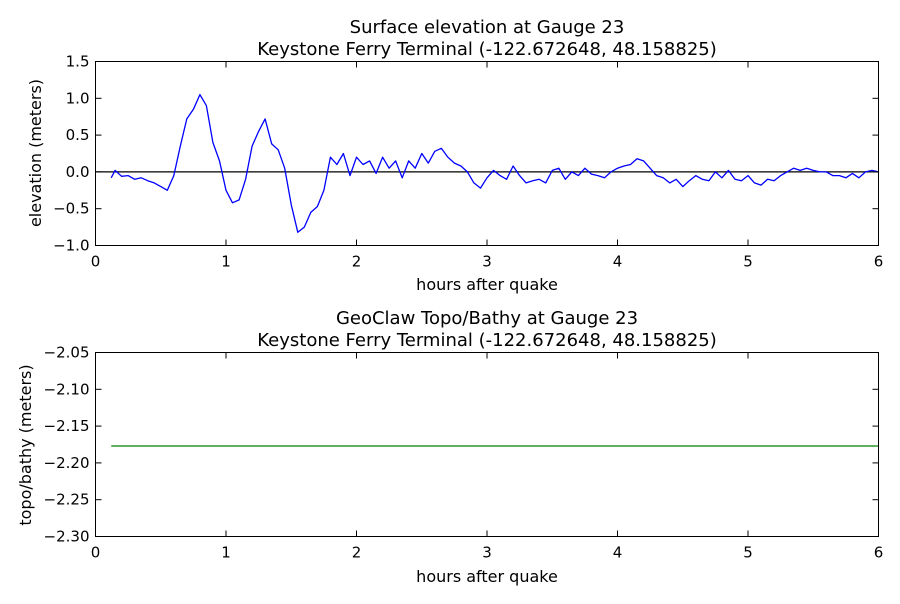 Image resolution: width=900 pixels, height=604 pixels. Describe the element at coordinates (78, 172) in the screenshot. I see `elevation-y-tick-label: 0.0` at that location.